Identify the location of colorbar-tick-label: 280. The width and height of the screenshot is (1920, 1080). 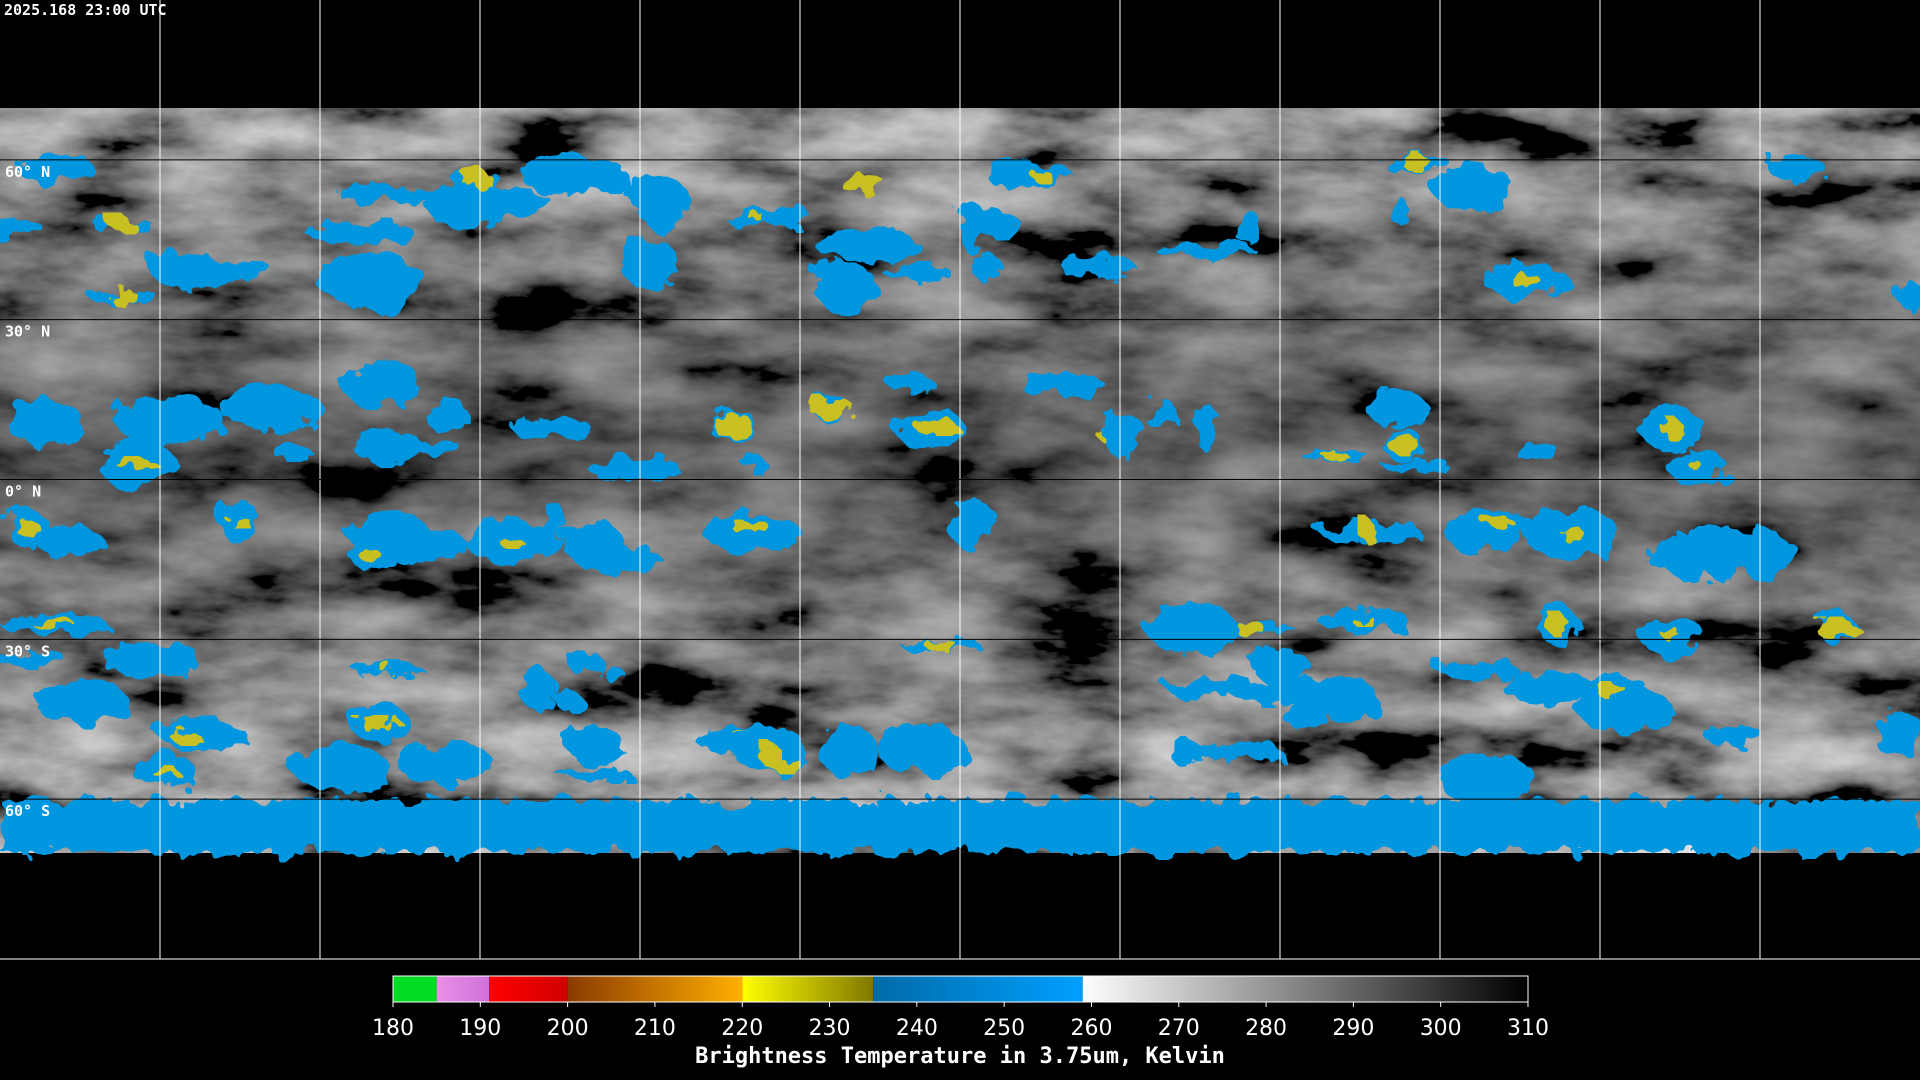
(1266, 1028).